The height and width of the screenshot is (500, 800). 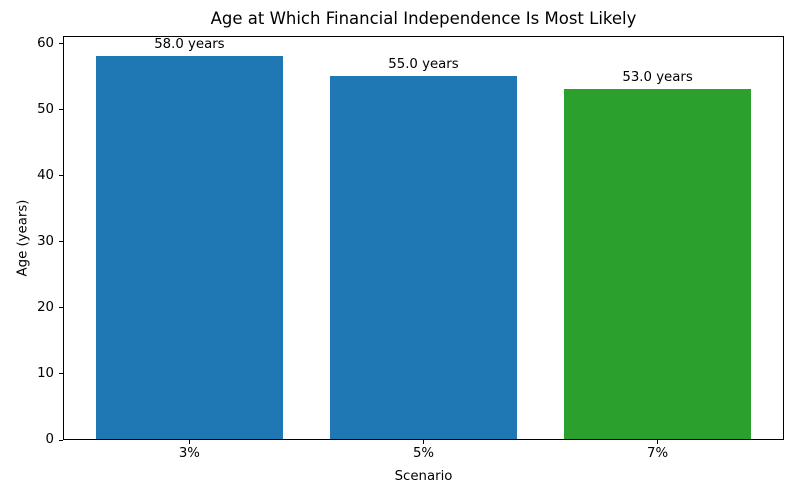 I want to click on x-tick-label: 7%, so click(x=658, y=453).